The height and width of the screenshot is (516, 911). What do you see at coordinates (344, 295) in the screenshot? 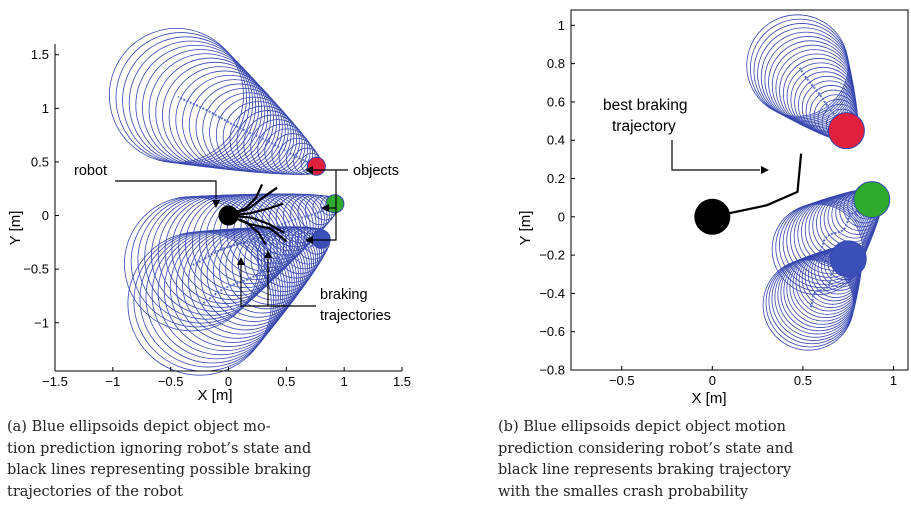
I see `braking-annotation-line-1: braking` at bounding box center [344, 295].